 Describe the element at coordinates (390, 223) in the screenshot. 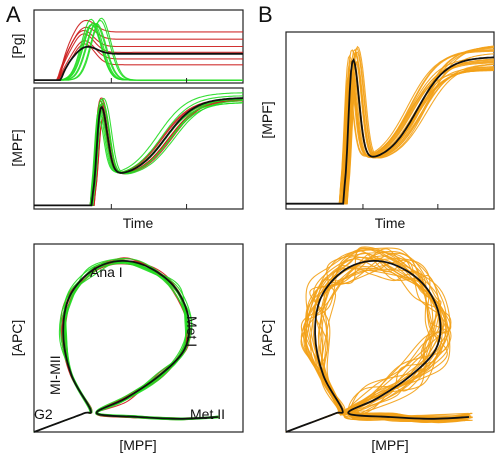

I see `plot-b1-xlabel: Time` at that location.